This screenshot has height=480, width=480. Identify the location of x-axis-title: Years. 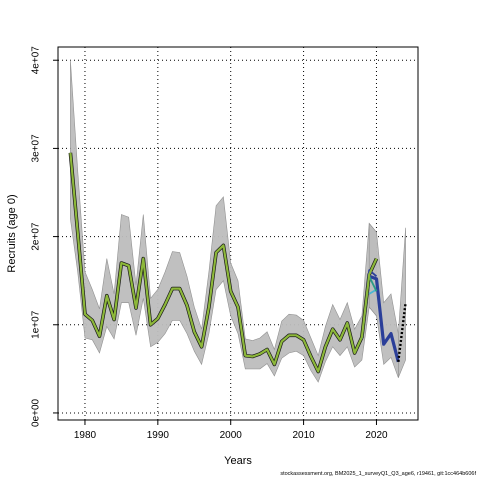
(238, 461).